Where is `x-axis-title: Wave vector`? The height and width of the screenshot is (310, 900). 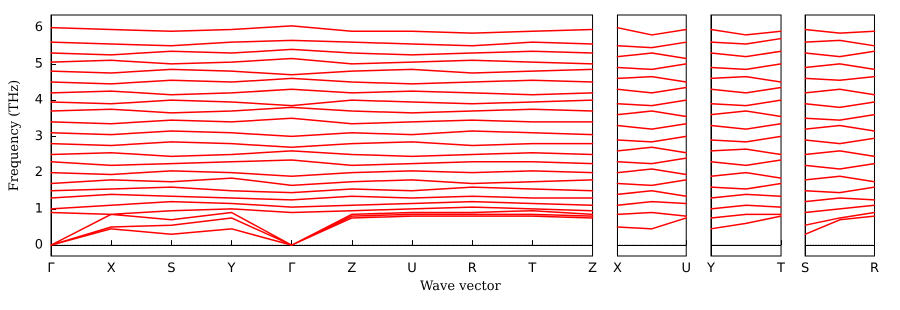 x-axis-title: Wave vector is located at coordinates (461, 286).